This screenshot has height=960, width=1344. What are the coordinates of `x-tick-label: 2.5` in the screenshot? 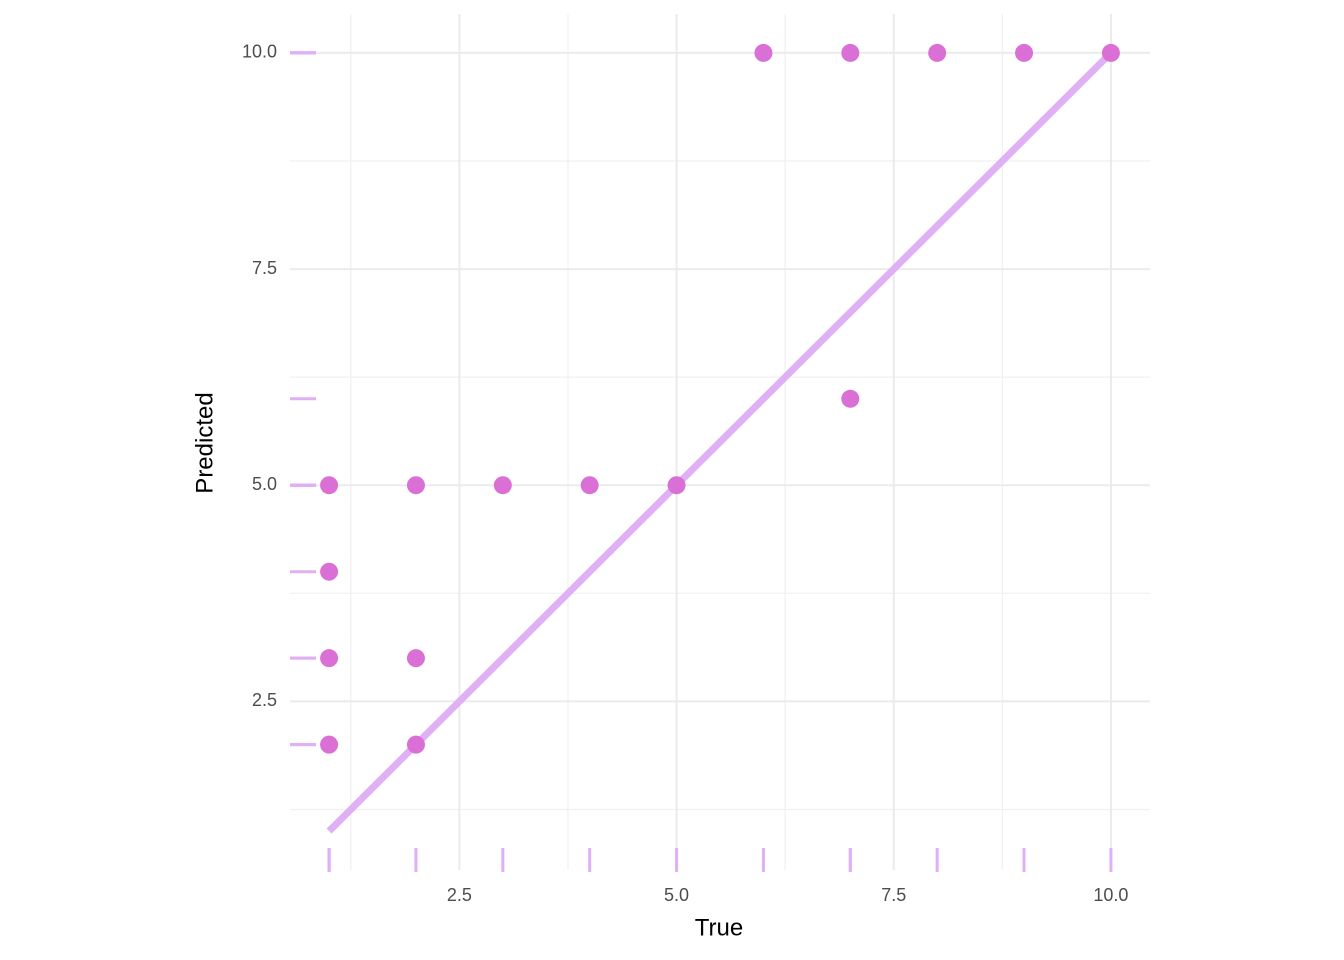 It's located at (459, 895).